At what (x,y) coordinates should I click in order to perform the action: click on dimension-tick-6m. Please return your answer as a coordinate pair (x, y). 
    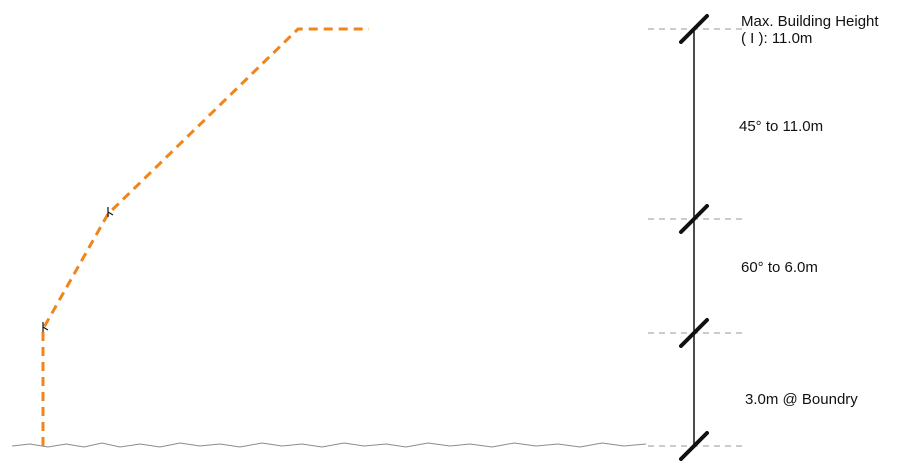
    Looking at the image, I should click on (694, 219).